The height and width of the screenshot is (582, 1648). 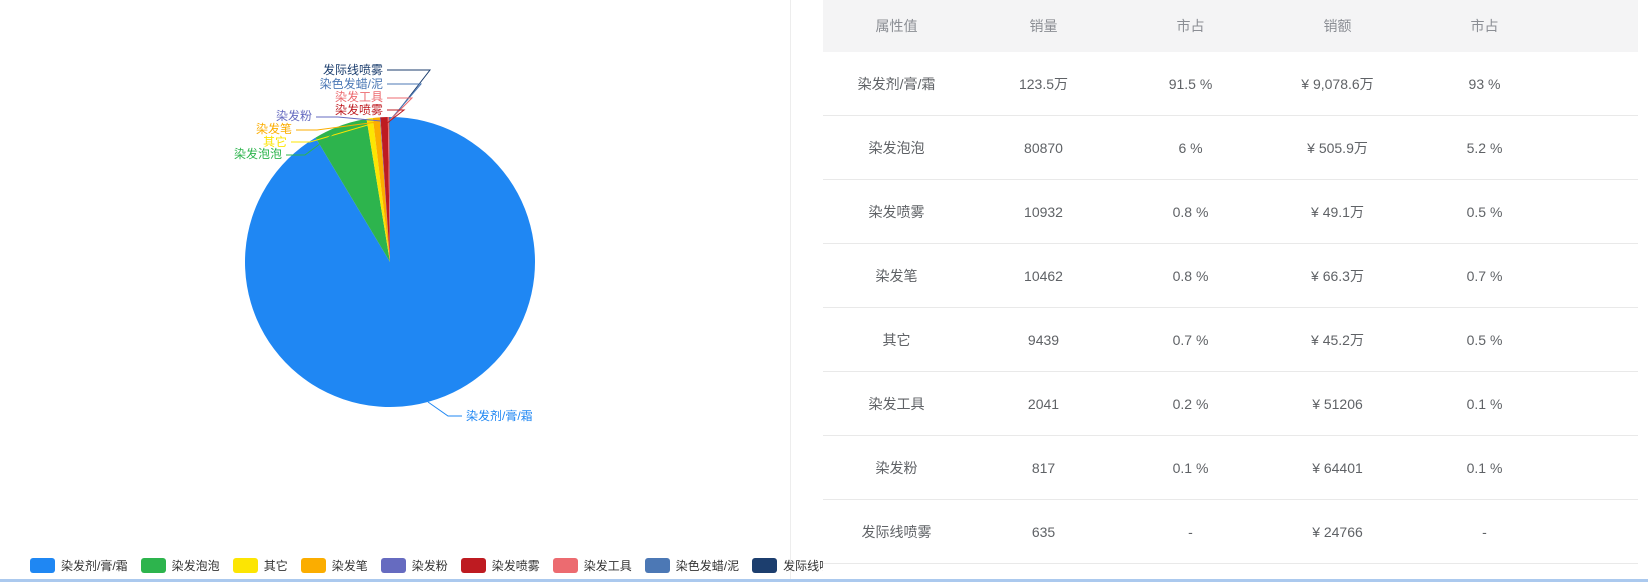 What do you see at coordinates (94, 566) in the screenshot?
I see `legend-label: 染发剂/膏/霜` at bounding box center [94, 566].